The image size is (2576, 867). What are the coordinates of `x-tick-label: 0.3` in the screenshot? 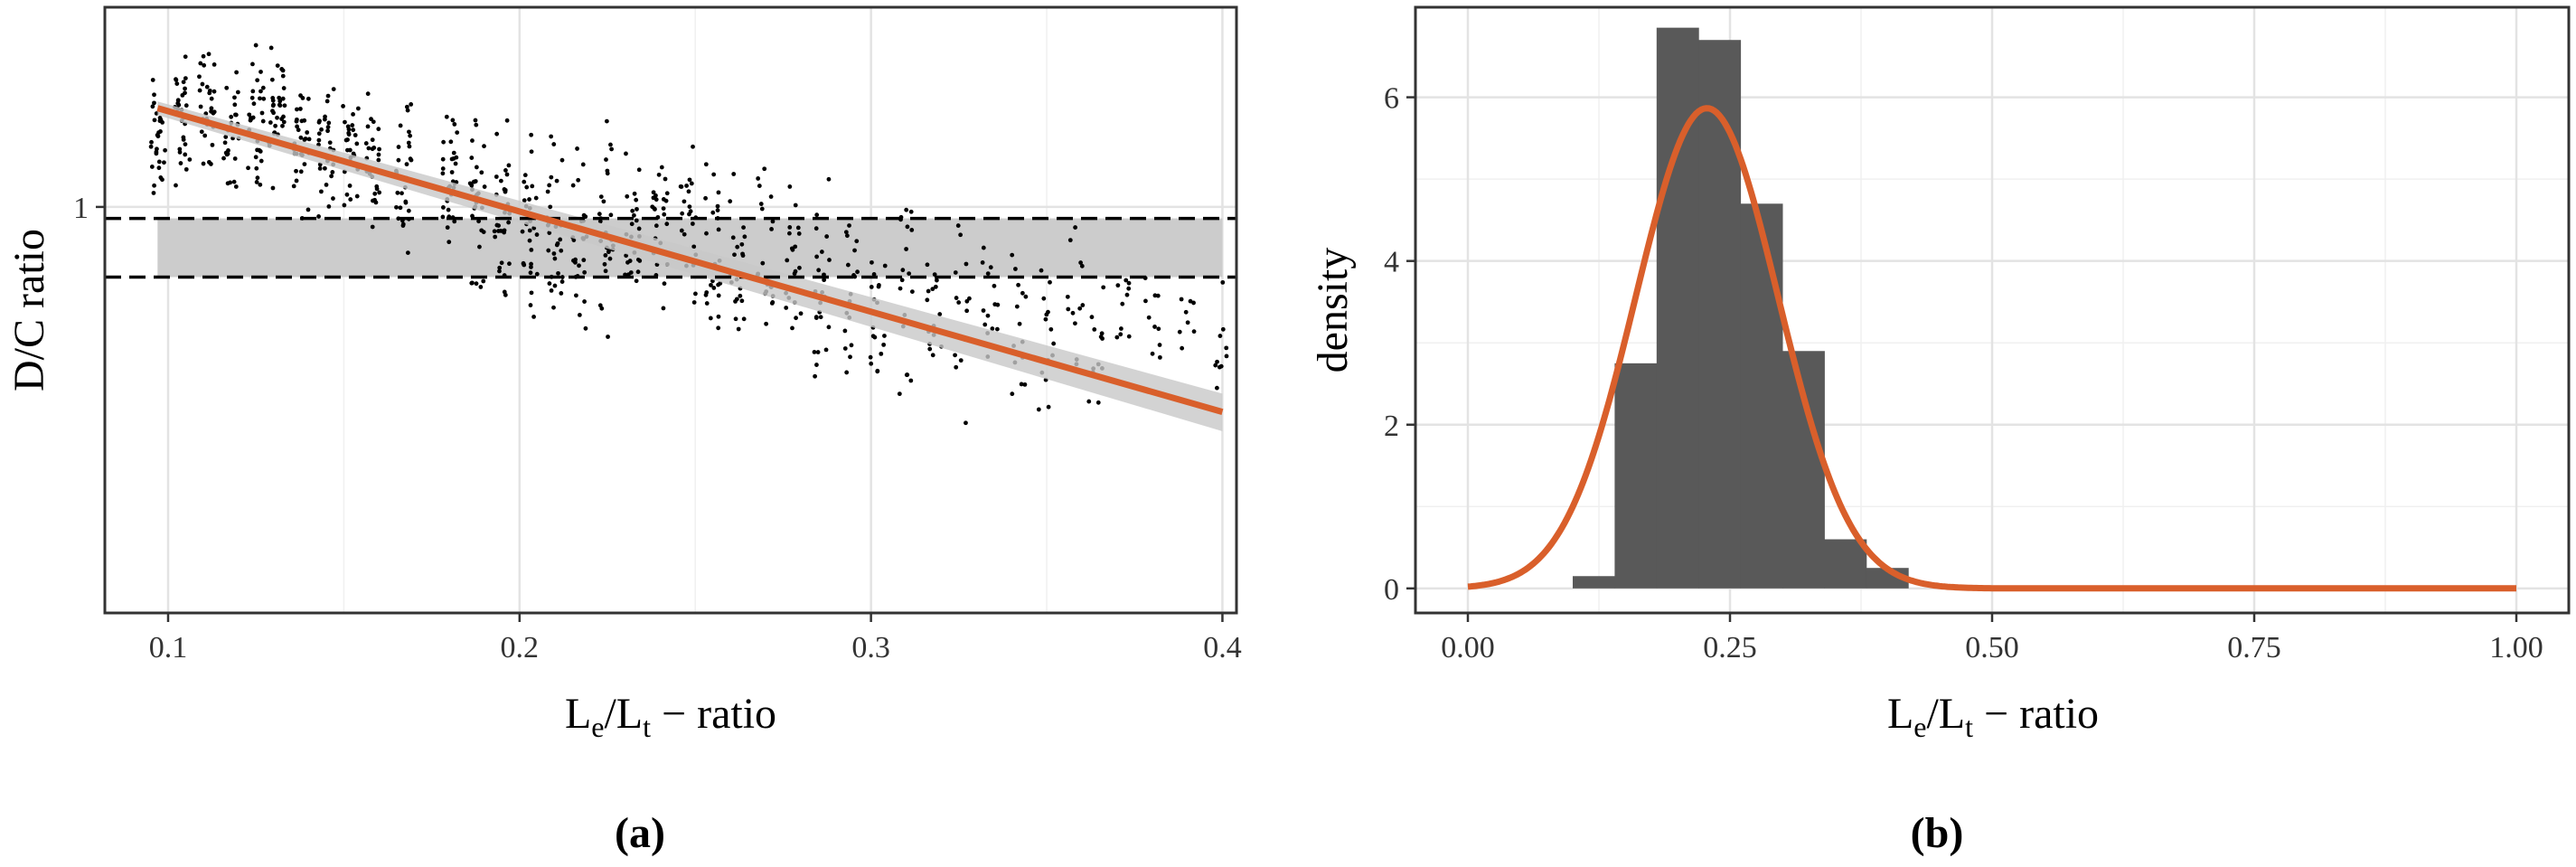 It's located at (871, 647).